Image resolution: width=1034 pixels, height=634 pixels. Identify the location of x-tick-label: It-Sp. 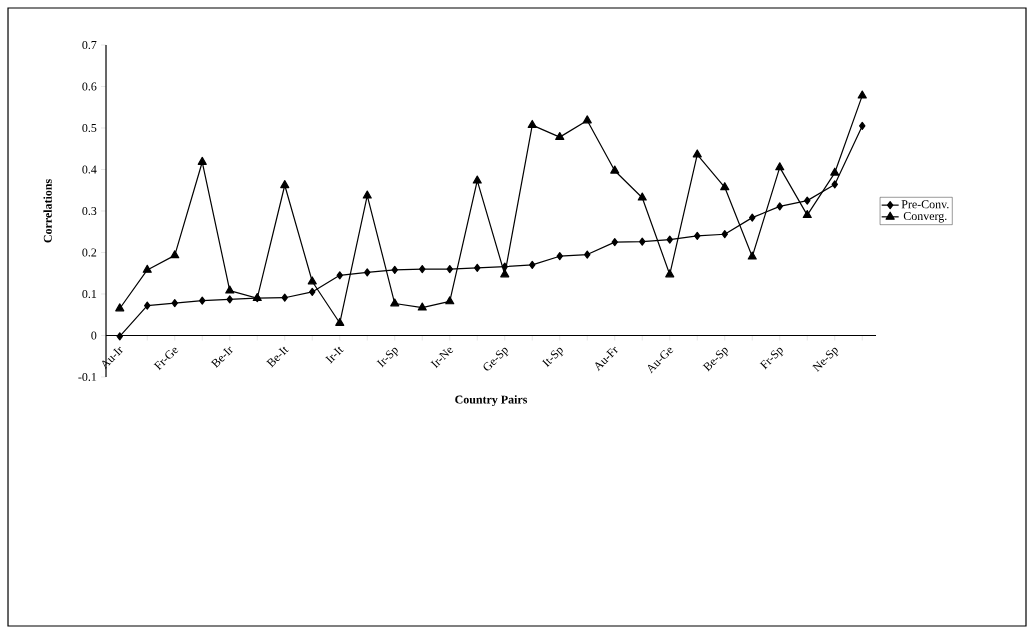
(552, 357).